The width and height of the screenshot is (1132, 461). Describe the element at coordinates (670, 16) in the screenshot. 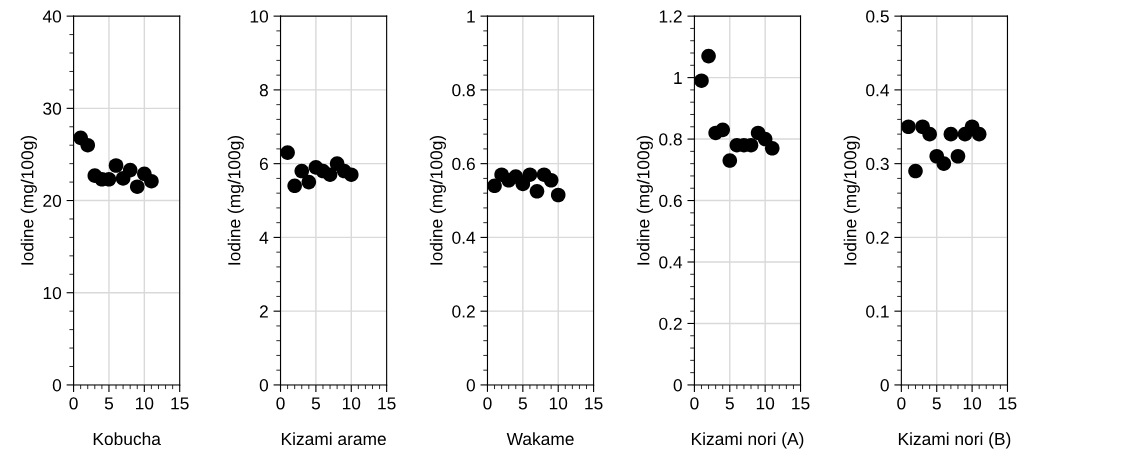

I see `y-tick-label: 1.2` at that location.